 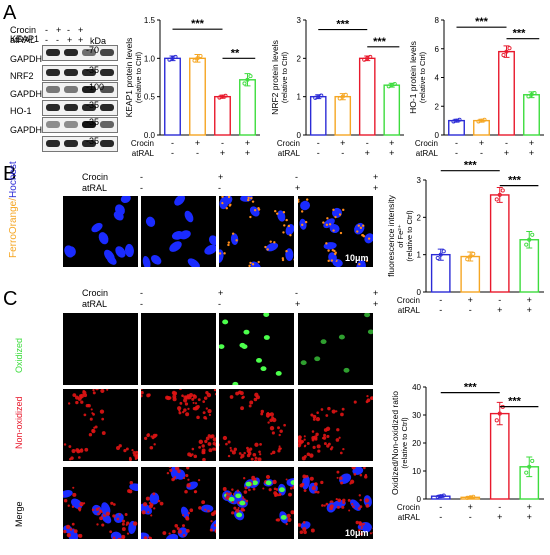 I want to click on wb-row-label: HO-1, so click(x=21, y=111).